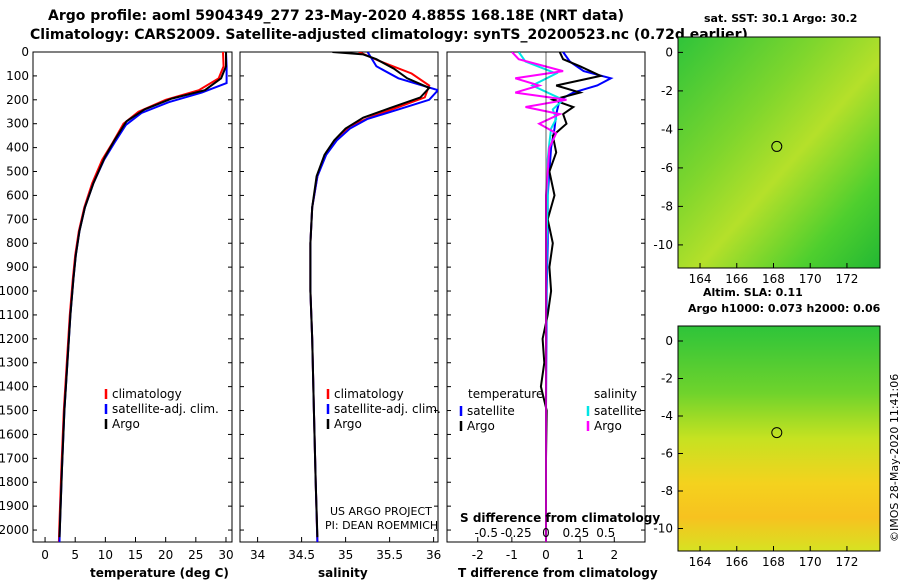  I want to click on temp-legend-0-label: climatology, so click(147, 394).